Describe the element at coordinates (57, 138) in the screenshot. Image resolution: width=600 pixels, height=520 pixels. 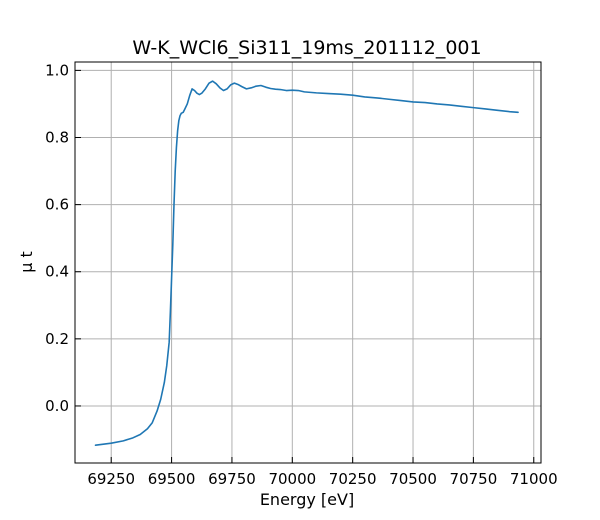
I see `y-tick-label: 0.8` at that location.